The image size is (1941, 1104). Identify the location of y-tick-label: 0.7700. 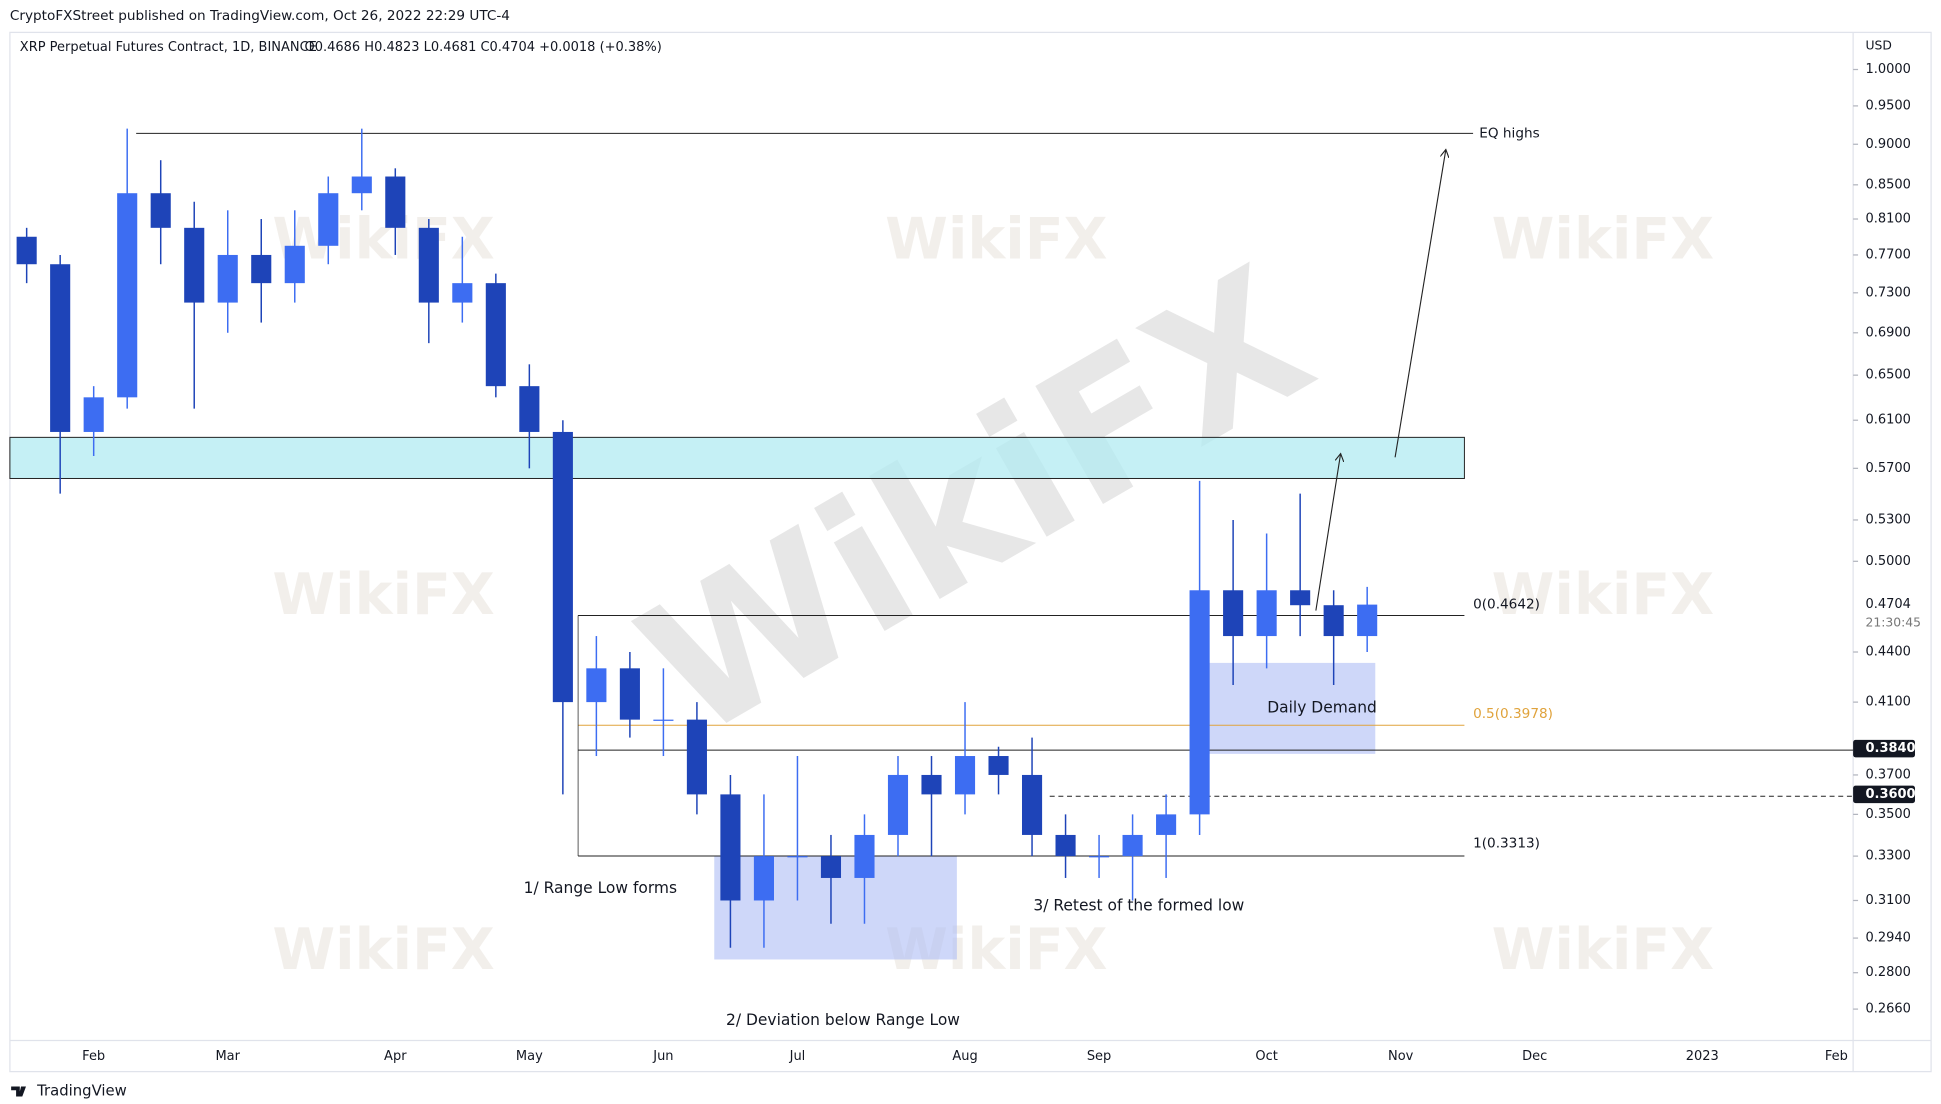
(1887, 254).